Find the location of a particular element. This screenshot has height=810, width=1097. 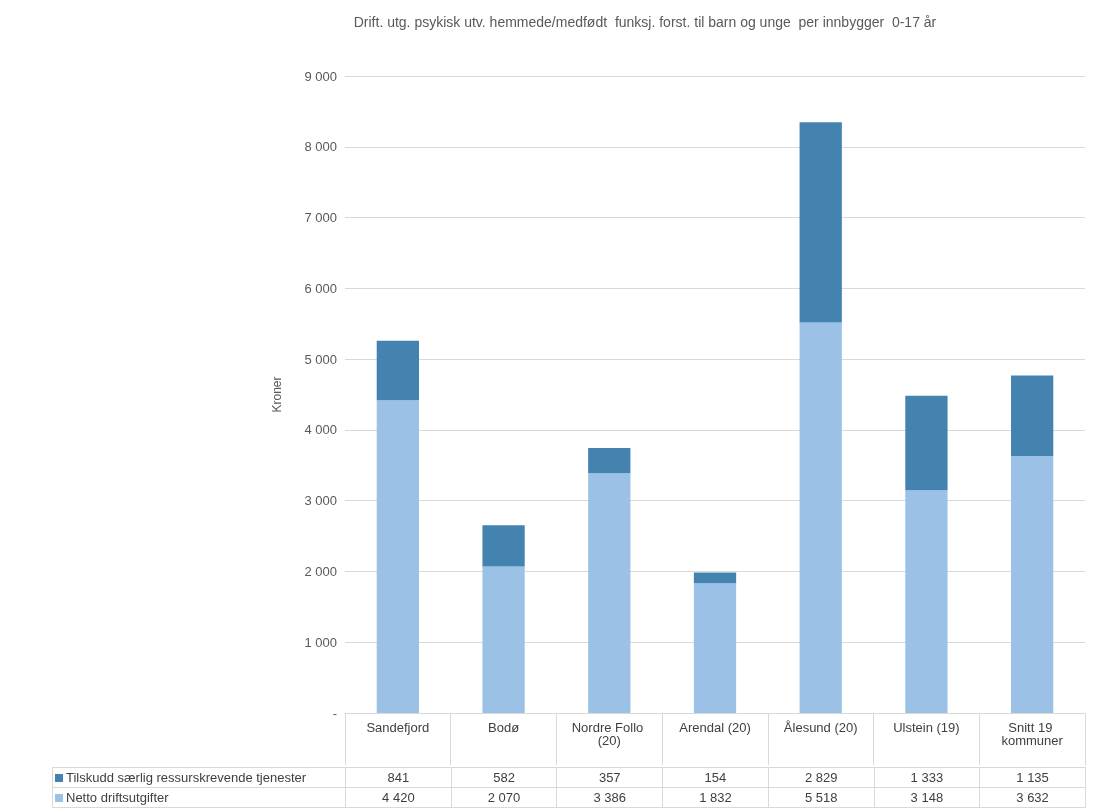

y-tick-label: 3 000 is located at coordinates (320, 501).